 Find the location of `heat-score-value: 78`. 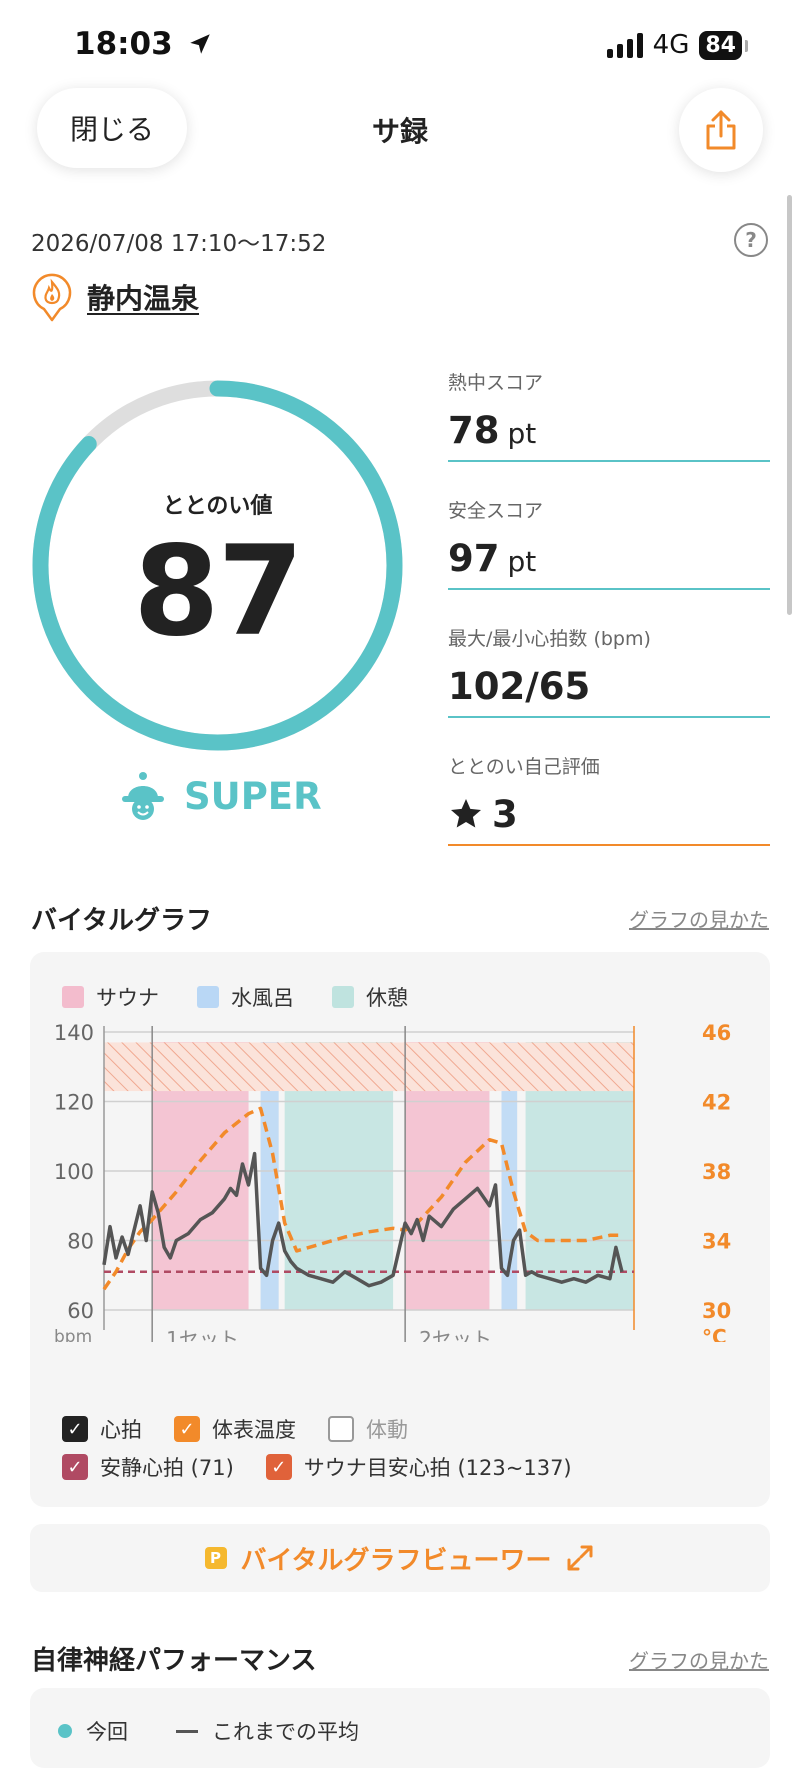

heat-score-value: 78 is located at coordinates (474, 430).